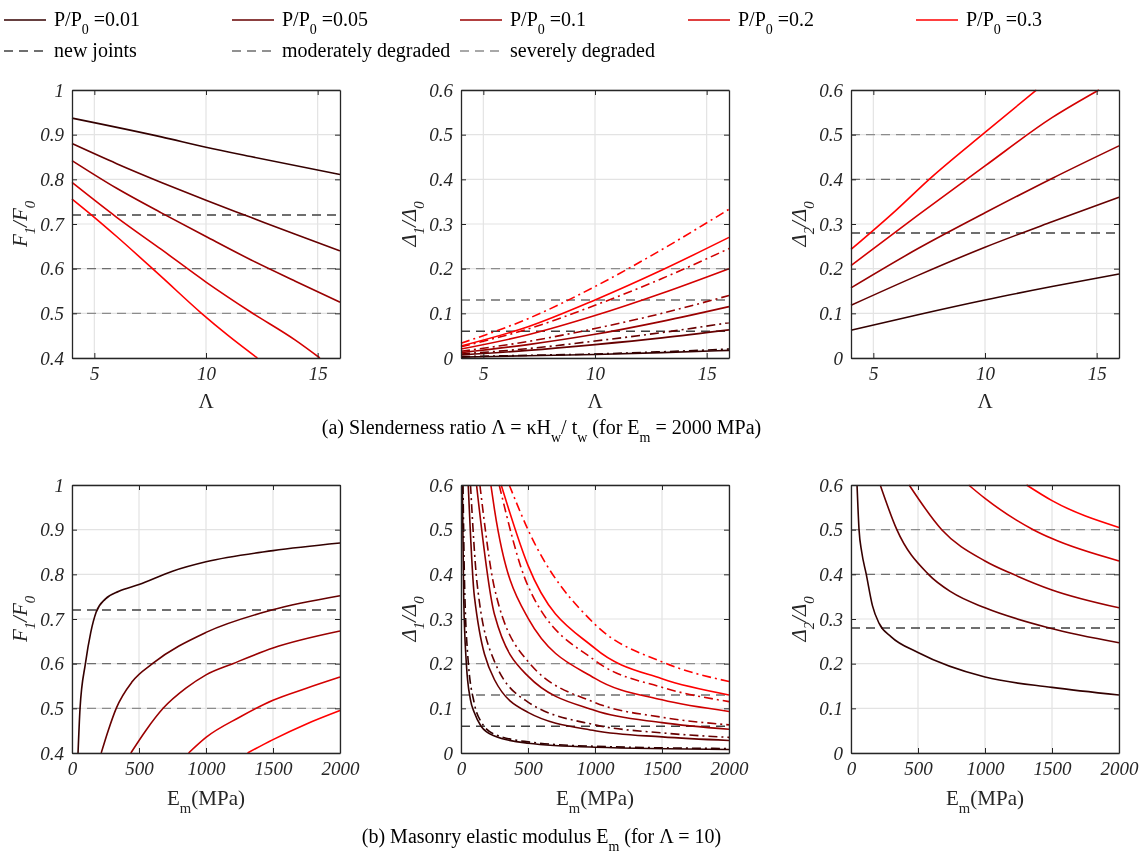  I want to click on legend-label: P/P$_{0}$ =0.05, so click(325, 22).